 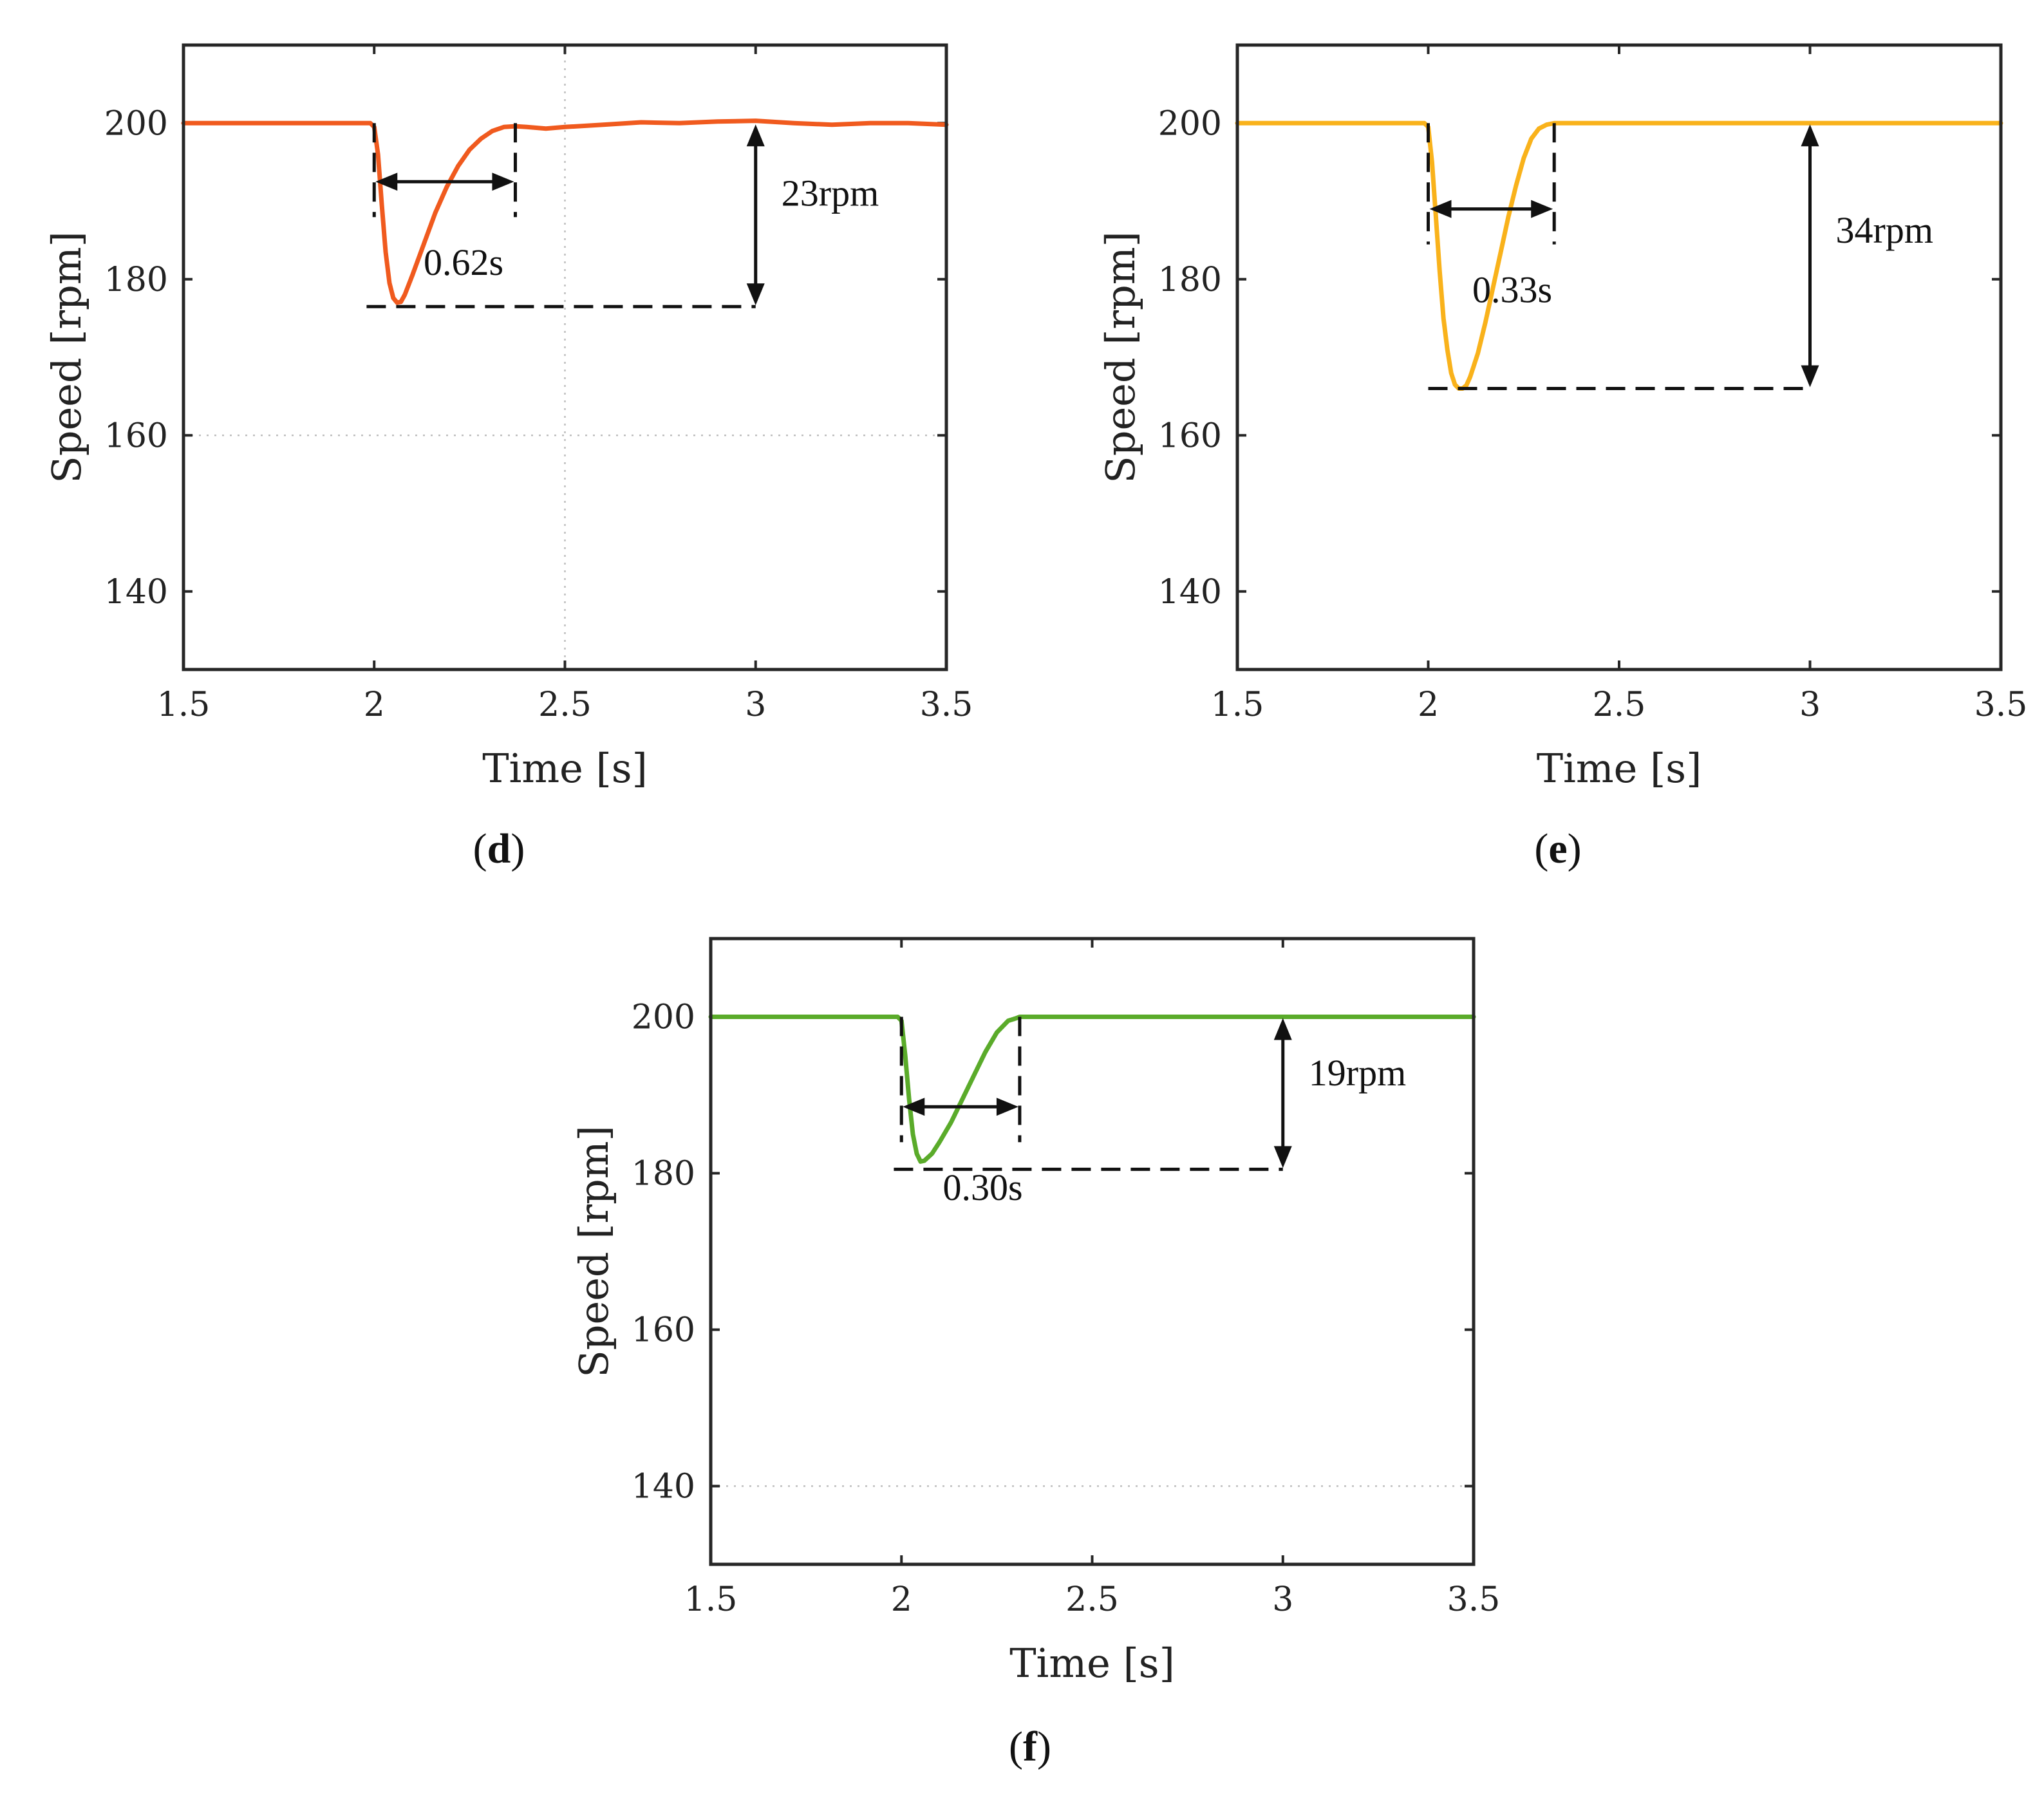 What do you see at coordinates (1884, 230) in the screenshot?
I see `speed-drop-label: 34rpm` at bounding box center [1884, 230].